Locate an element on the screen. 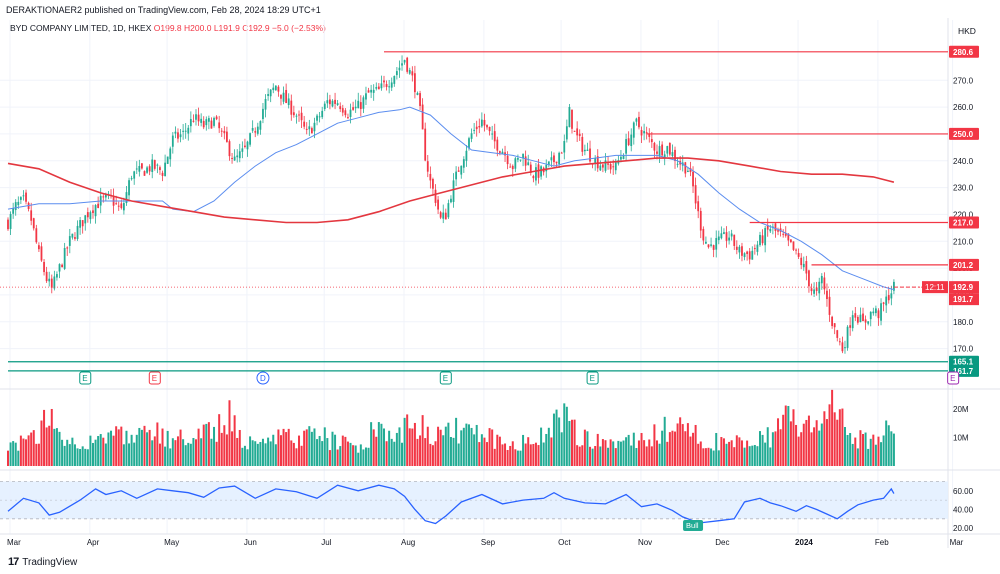  event-marker-earnings is located at coordinates (592, 378).